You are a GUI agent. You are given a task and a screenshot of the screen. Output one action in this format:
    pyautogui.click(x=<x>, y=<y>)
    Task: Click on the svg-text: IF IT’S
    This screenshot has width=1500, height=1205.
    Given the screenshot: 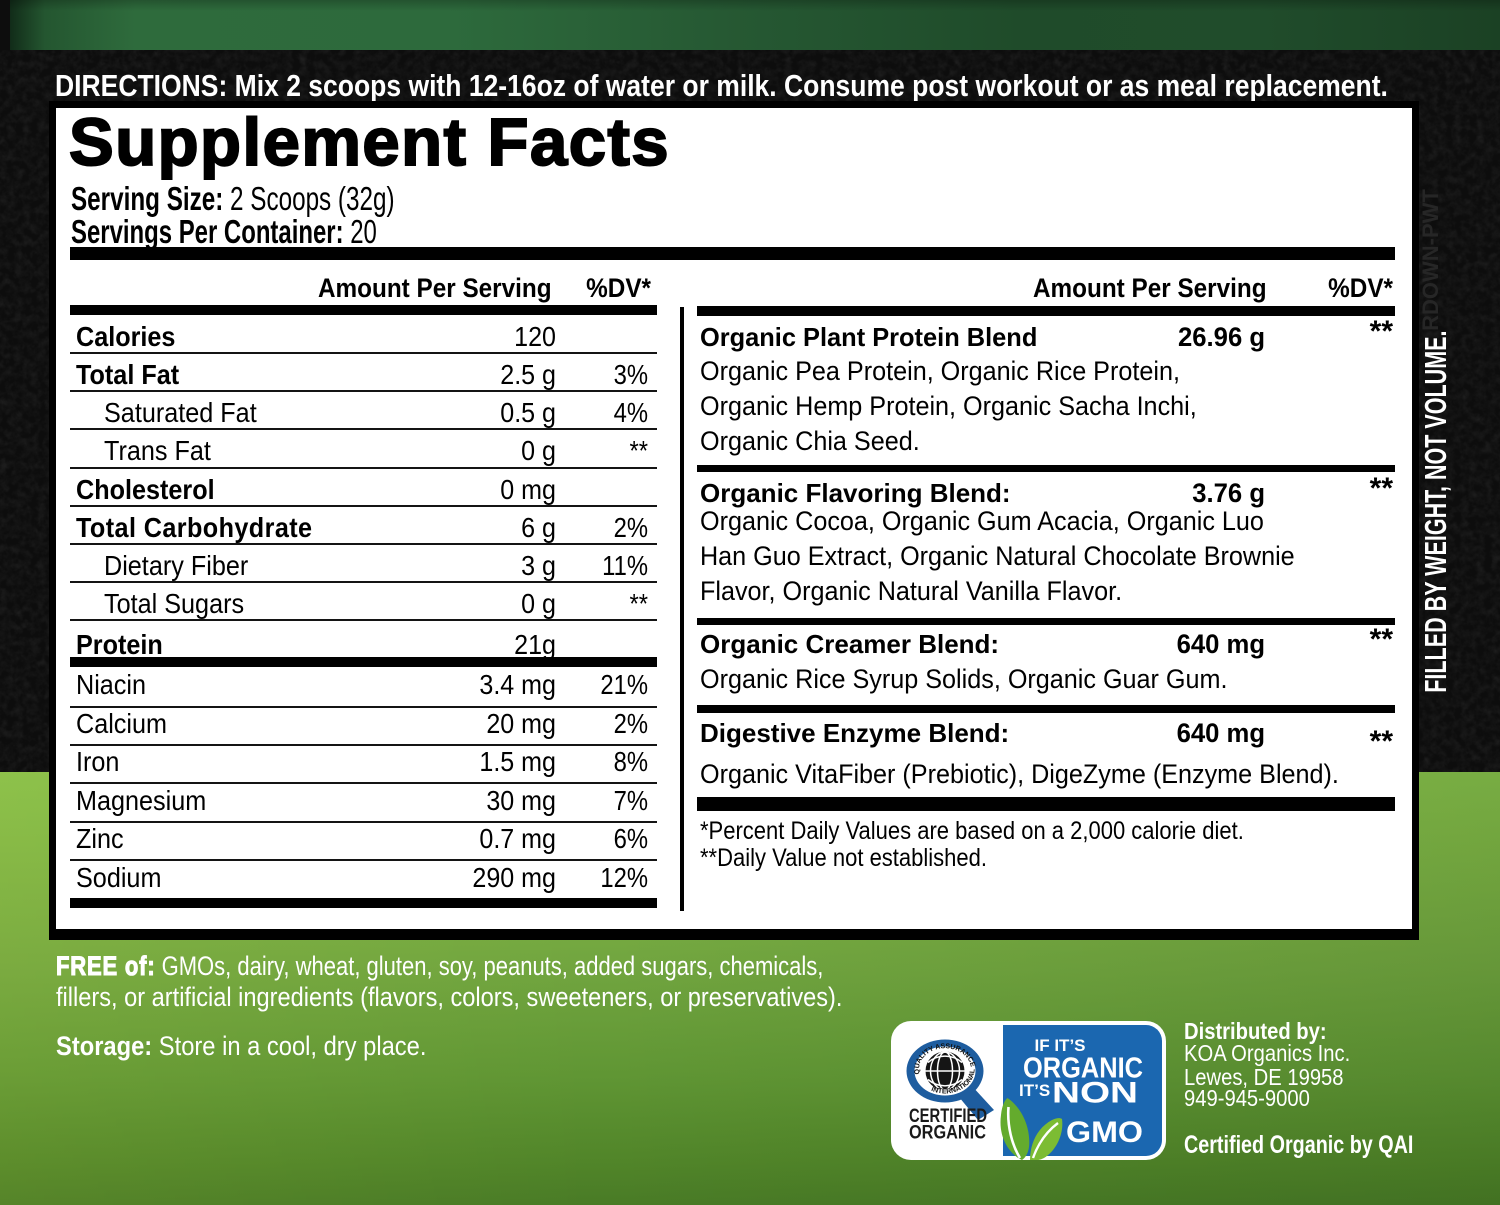 What is the action you would take?
    pyautogui.click(x=1060, y=1045)
    